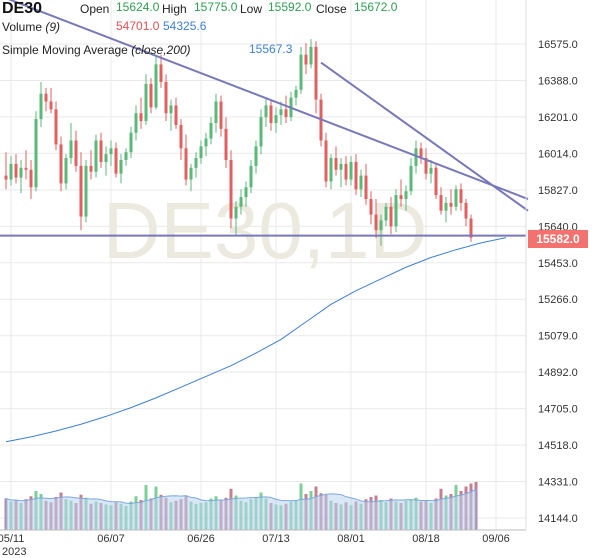  What do you see at coordinates (12, 539) in the screenshot?
I see `x-tick-label: 05/11` at bounding box center [12, 539].